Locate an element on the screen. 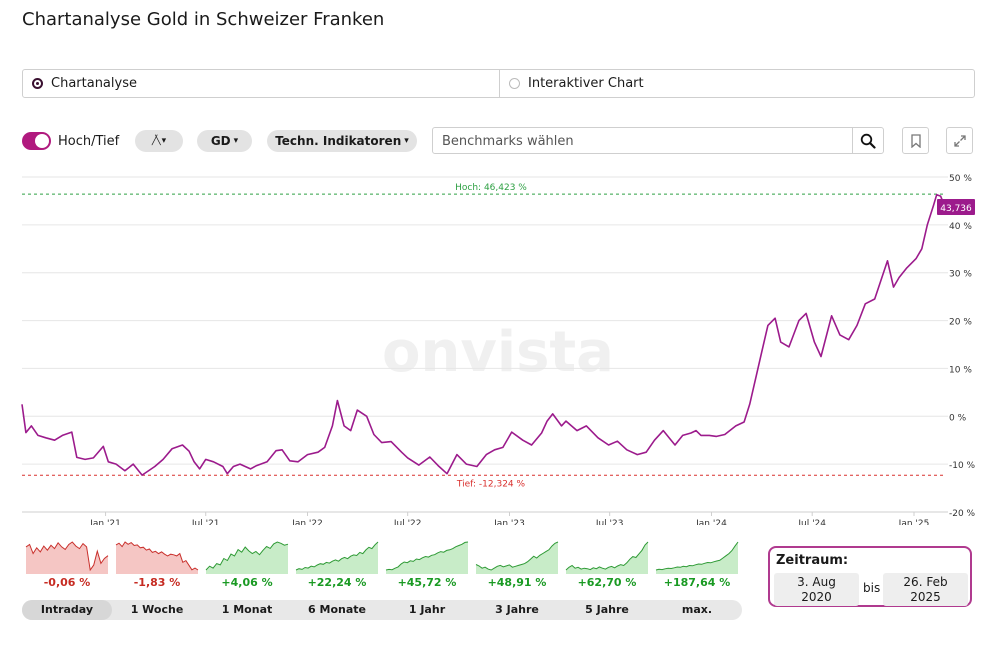 This screenshot has width=1000, height=653. y-tick-label: -10 % is located at coordinates (962, 466).